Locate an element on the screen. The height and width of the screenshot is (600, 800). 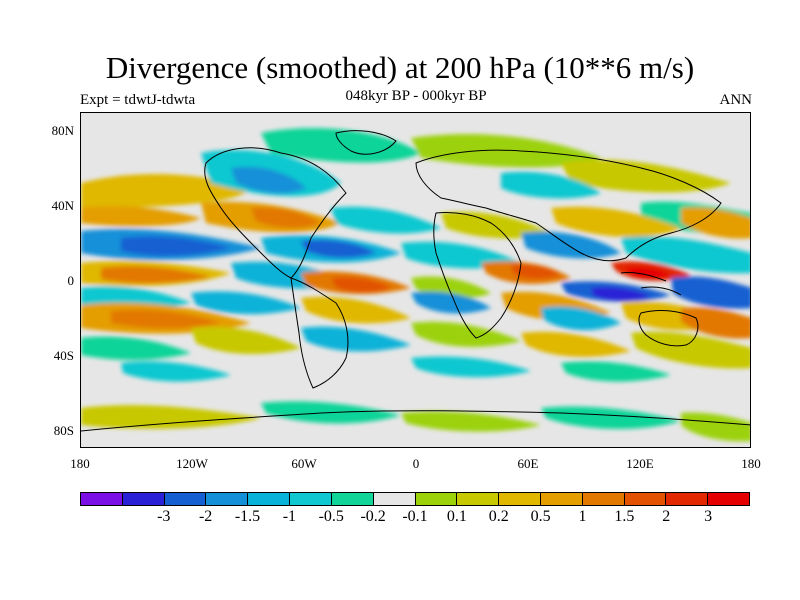
x-tick-180-left: 180 is located at coordinates (80, 463).